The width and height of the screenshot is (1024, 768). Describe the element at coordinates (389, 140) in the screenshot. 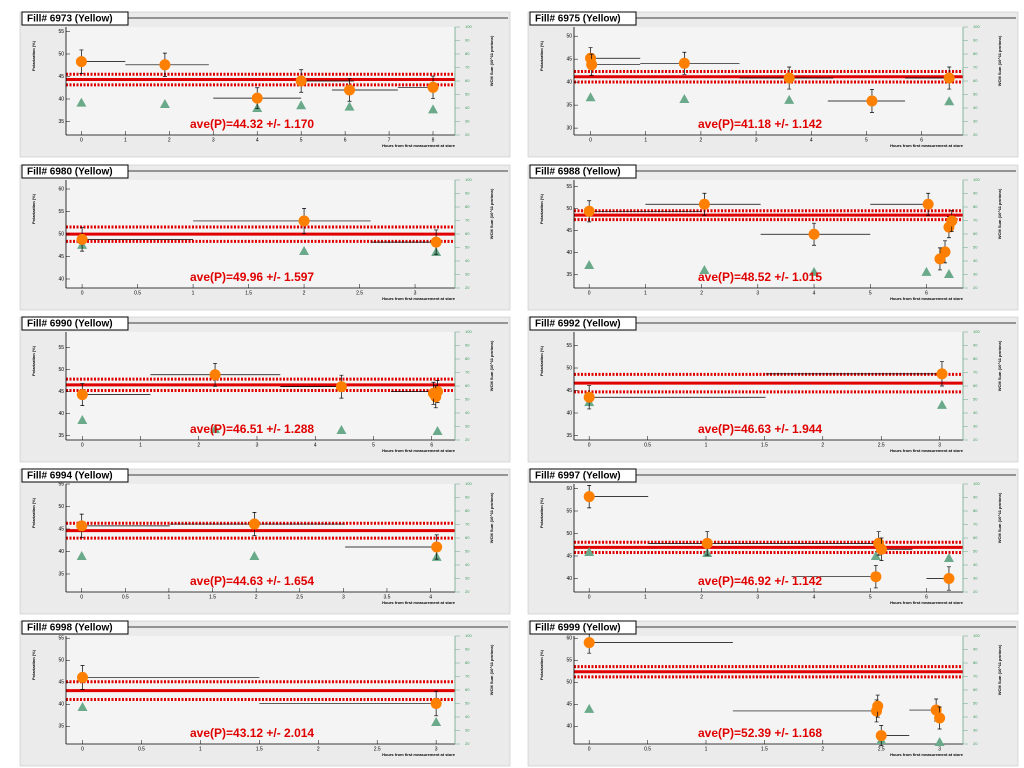

I see `x-tick-label: 7` at that location.